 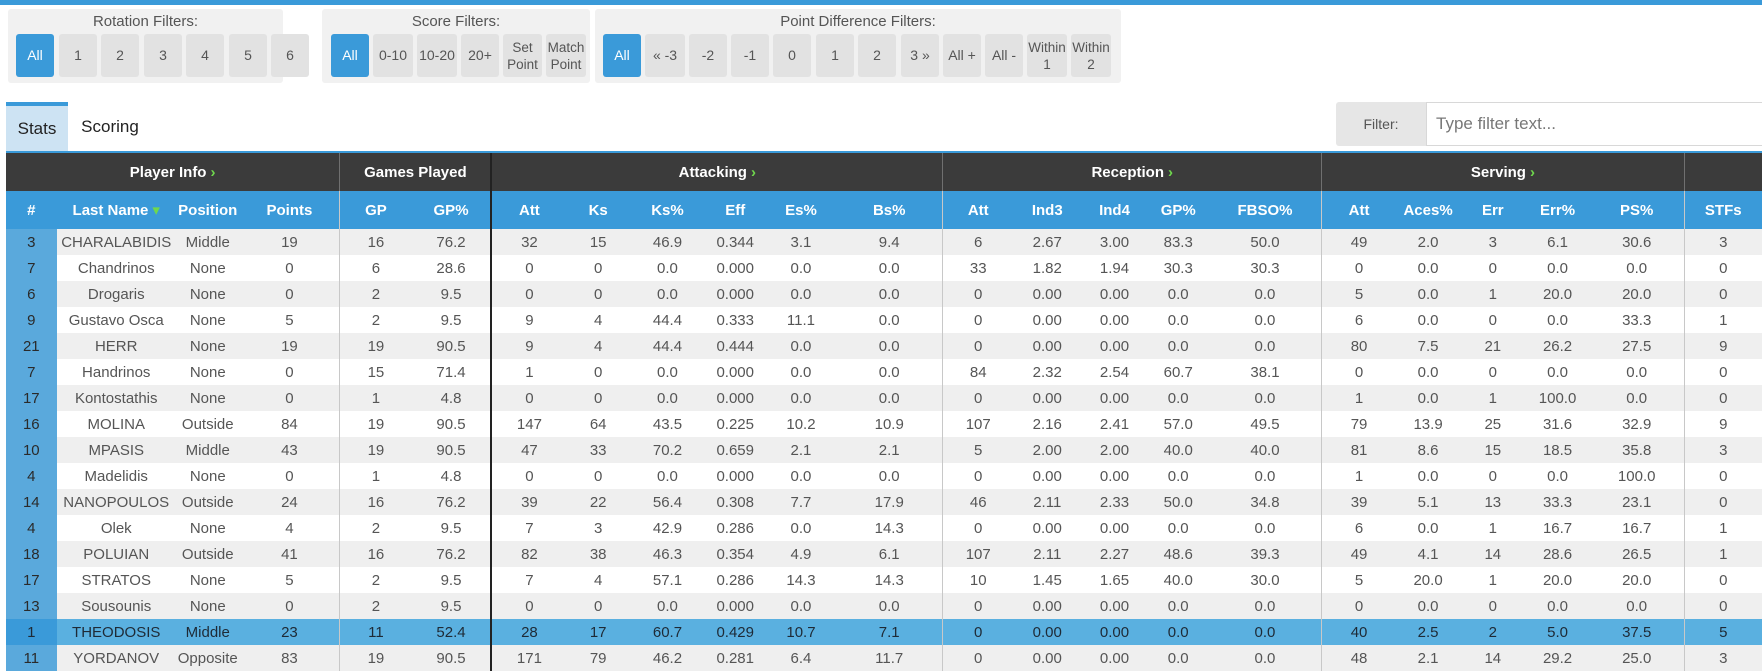 I want to click on cell-att-bs-pct: 14.3, so click(x=889, y=528).